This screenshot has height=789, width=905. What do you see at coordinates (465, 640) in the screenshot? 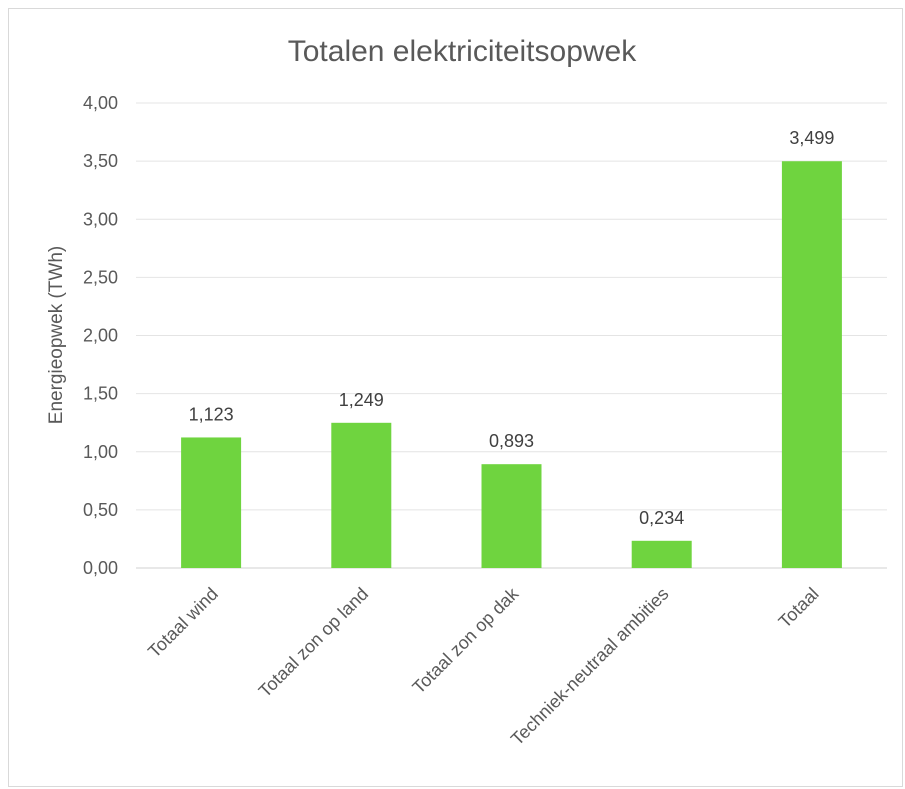
I see `x-tick-label: Totaal zon op dak` at bounding box center [465, 640].